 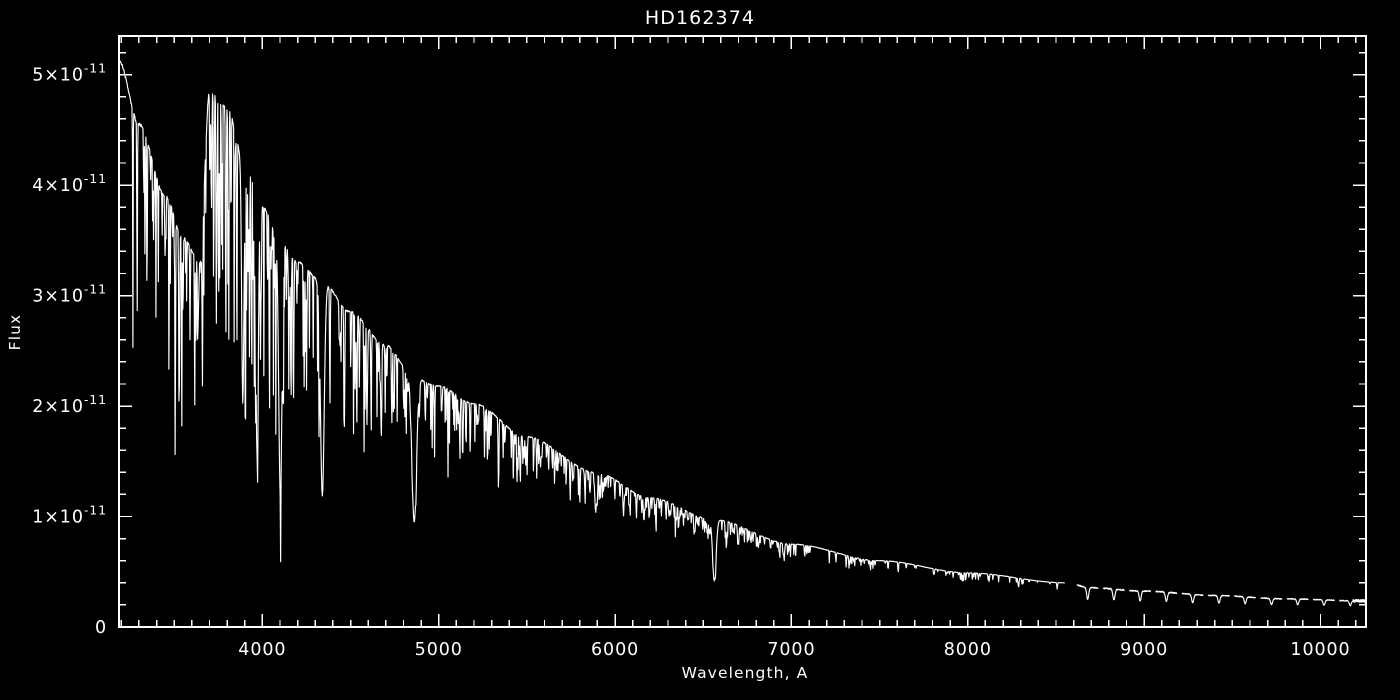 I want to click on x-axis-tick-labels: 4000 5000 6000 7000 8000 9000 10000, so click(x=794, y=650).